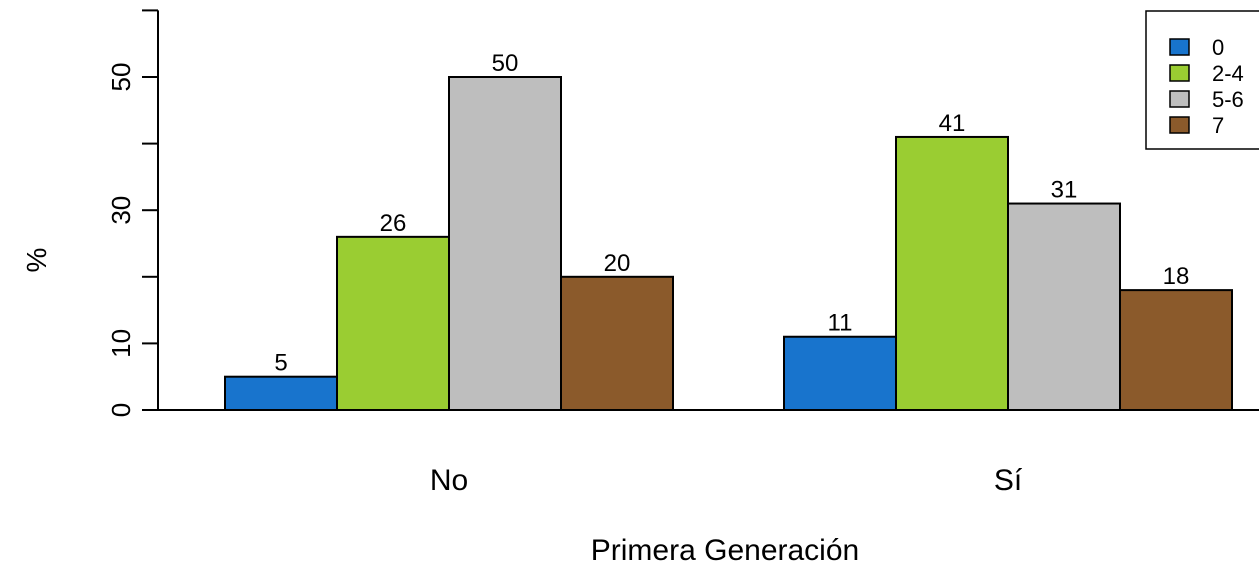 This screenshot has height=585, width=1259. Describe the element at coordinates (449, 480) in the screenshot. I see `x-category-label: No` at that location.